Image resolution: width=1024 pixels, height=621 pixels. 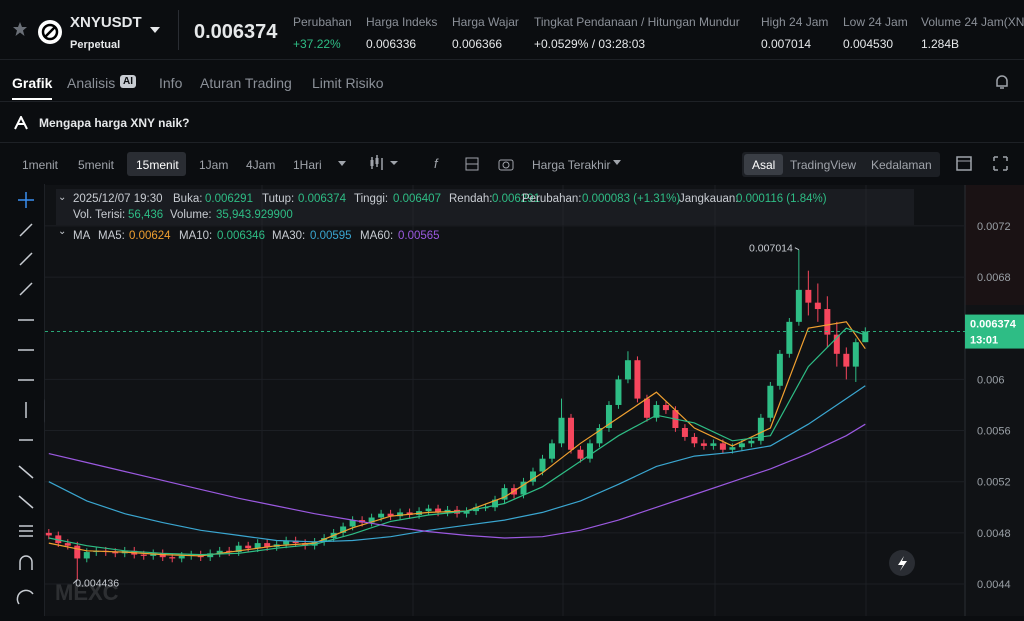 I want to click on bell-icon, so click(x=1002, y=82).